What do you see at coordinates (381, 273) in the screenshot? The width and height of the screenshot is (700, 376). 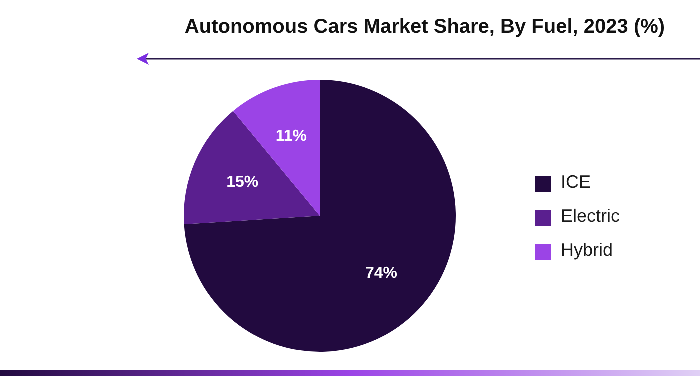 I see `data-label: 74%` at bounding box center [381, 273].